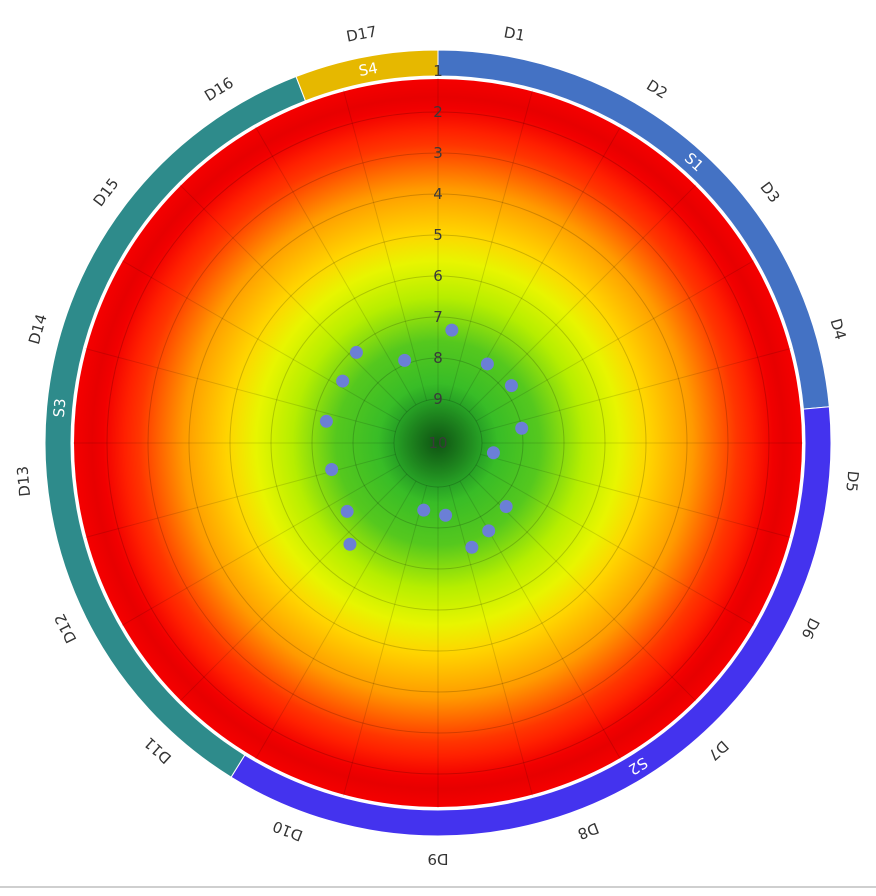 The width and height of the screenshot is (876, 896). What do you see at coordinates (38, 329) in the screenshot?
I see `dimension-label-d14: D14` at bounding box center [38, 329].